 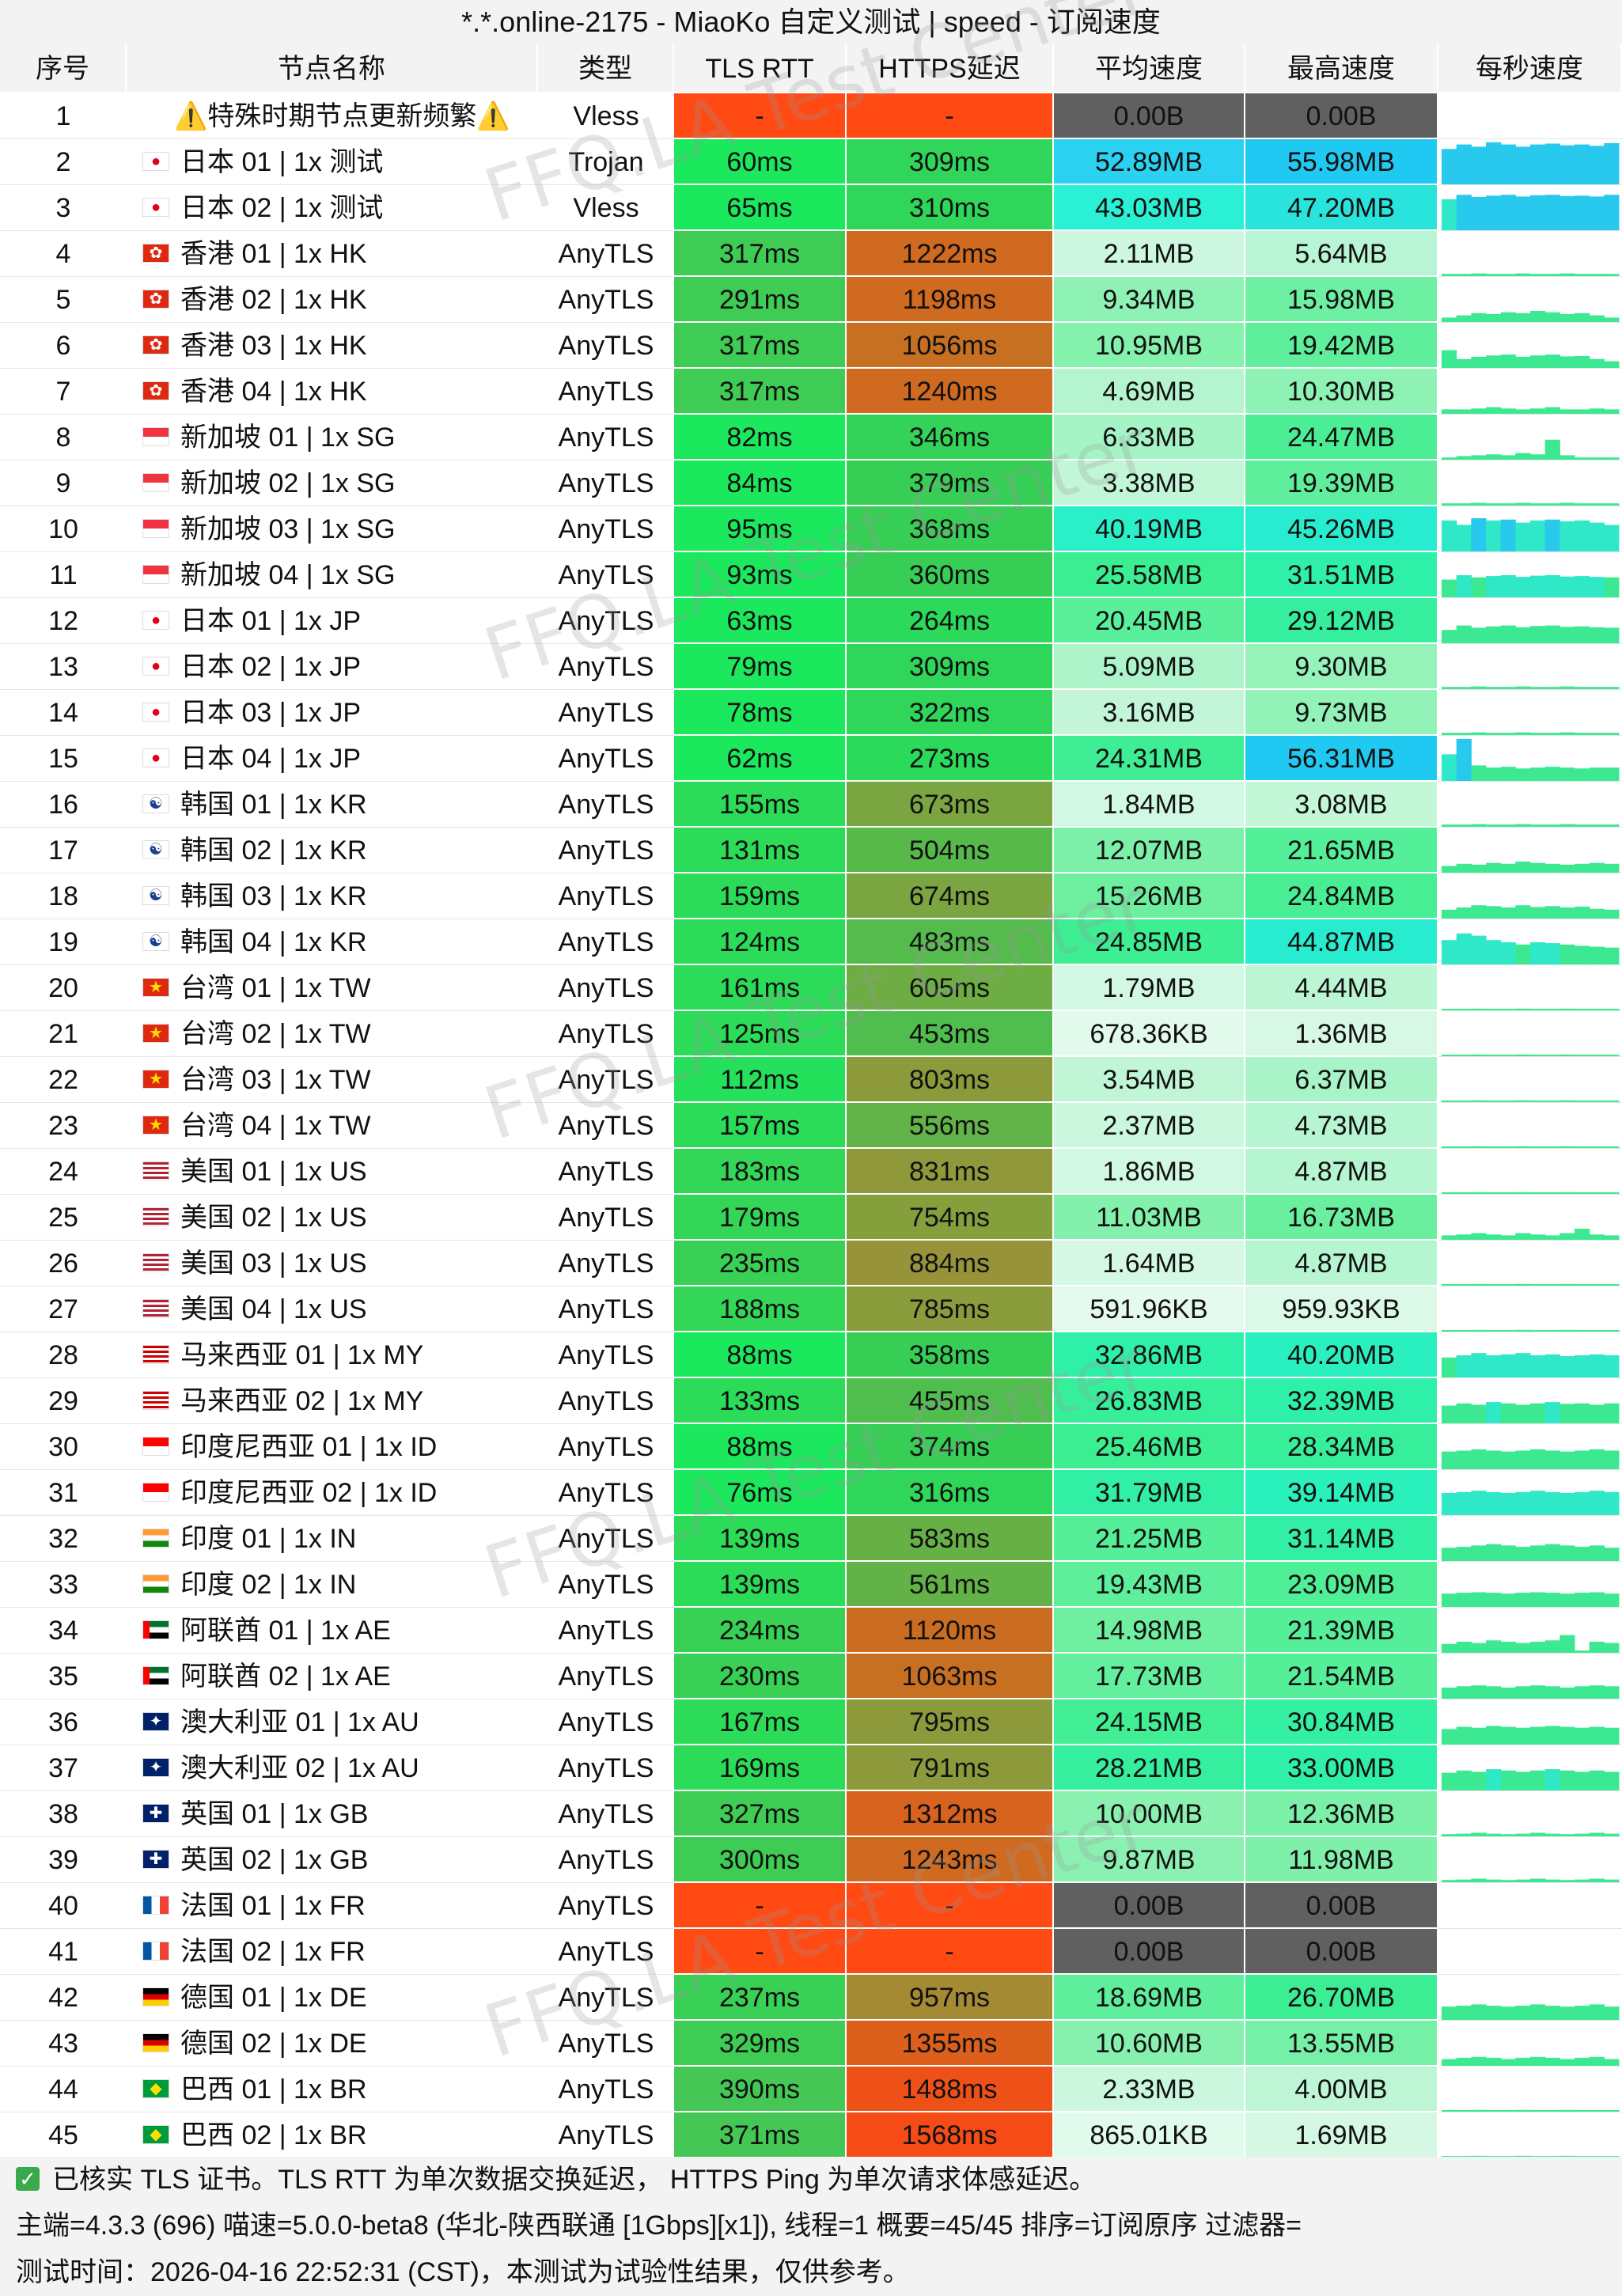 I want to click on header-tls-rtt: TLS RTT, so click(x=761, y=68).